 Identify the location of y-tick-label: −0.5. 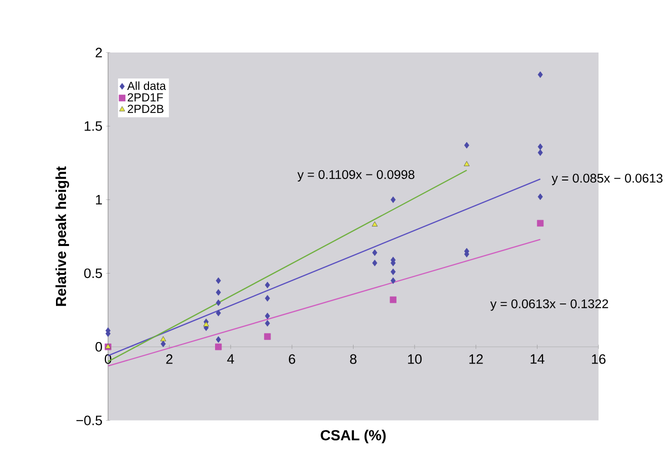
(89, 421).